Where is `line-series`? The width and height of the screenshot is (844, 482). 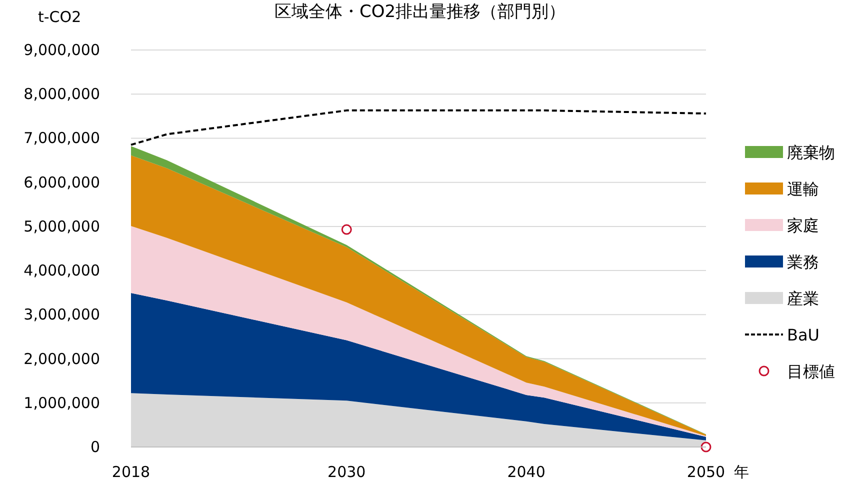
line-series is located at coordinates (418, 127).